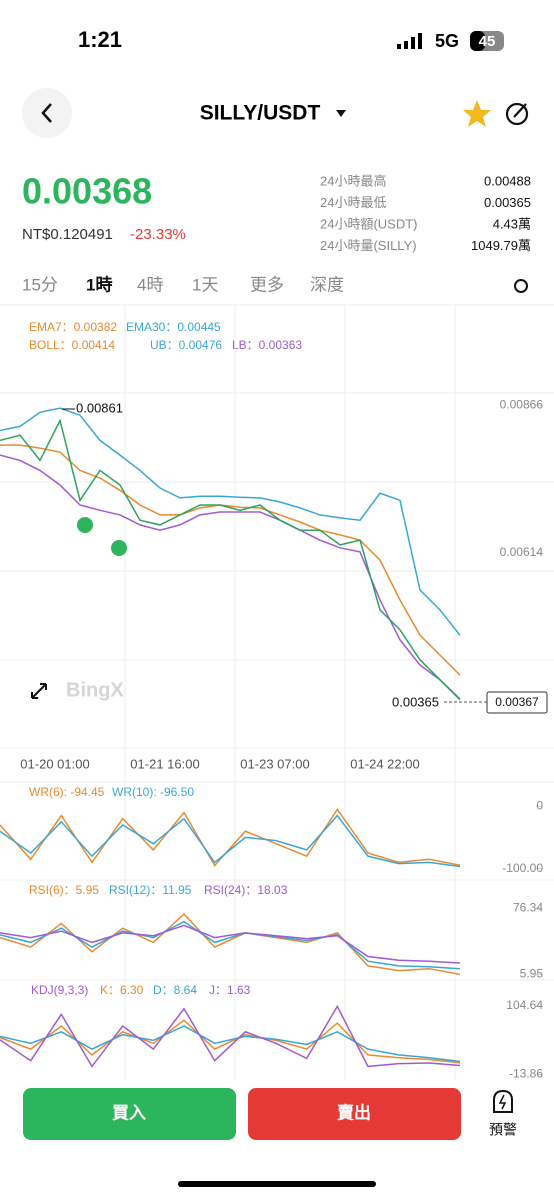 The width and height of the screenshot is (554, 1200). Describe the element at coordinates (415, 701) in the screenshot. I see `low-label: 0.00365` at that location.